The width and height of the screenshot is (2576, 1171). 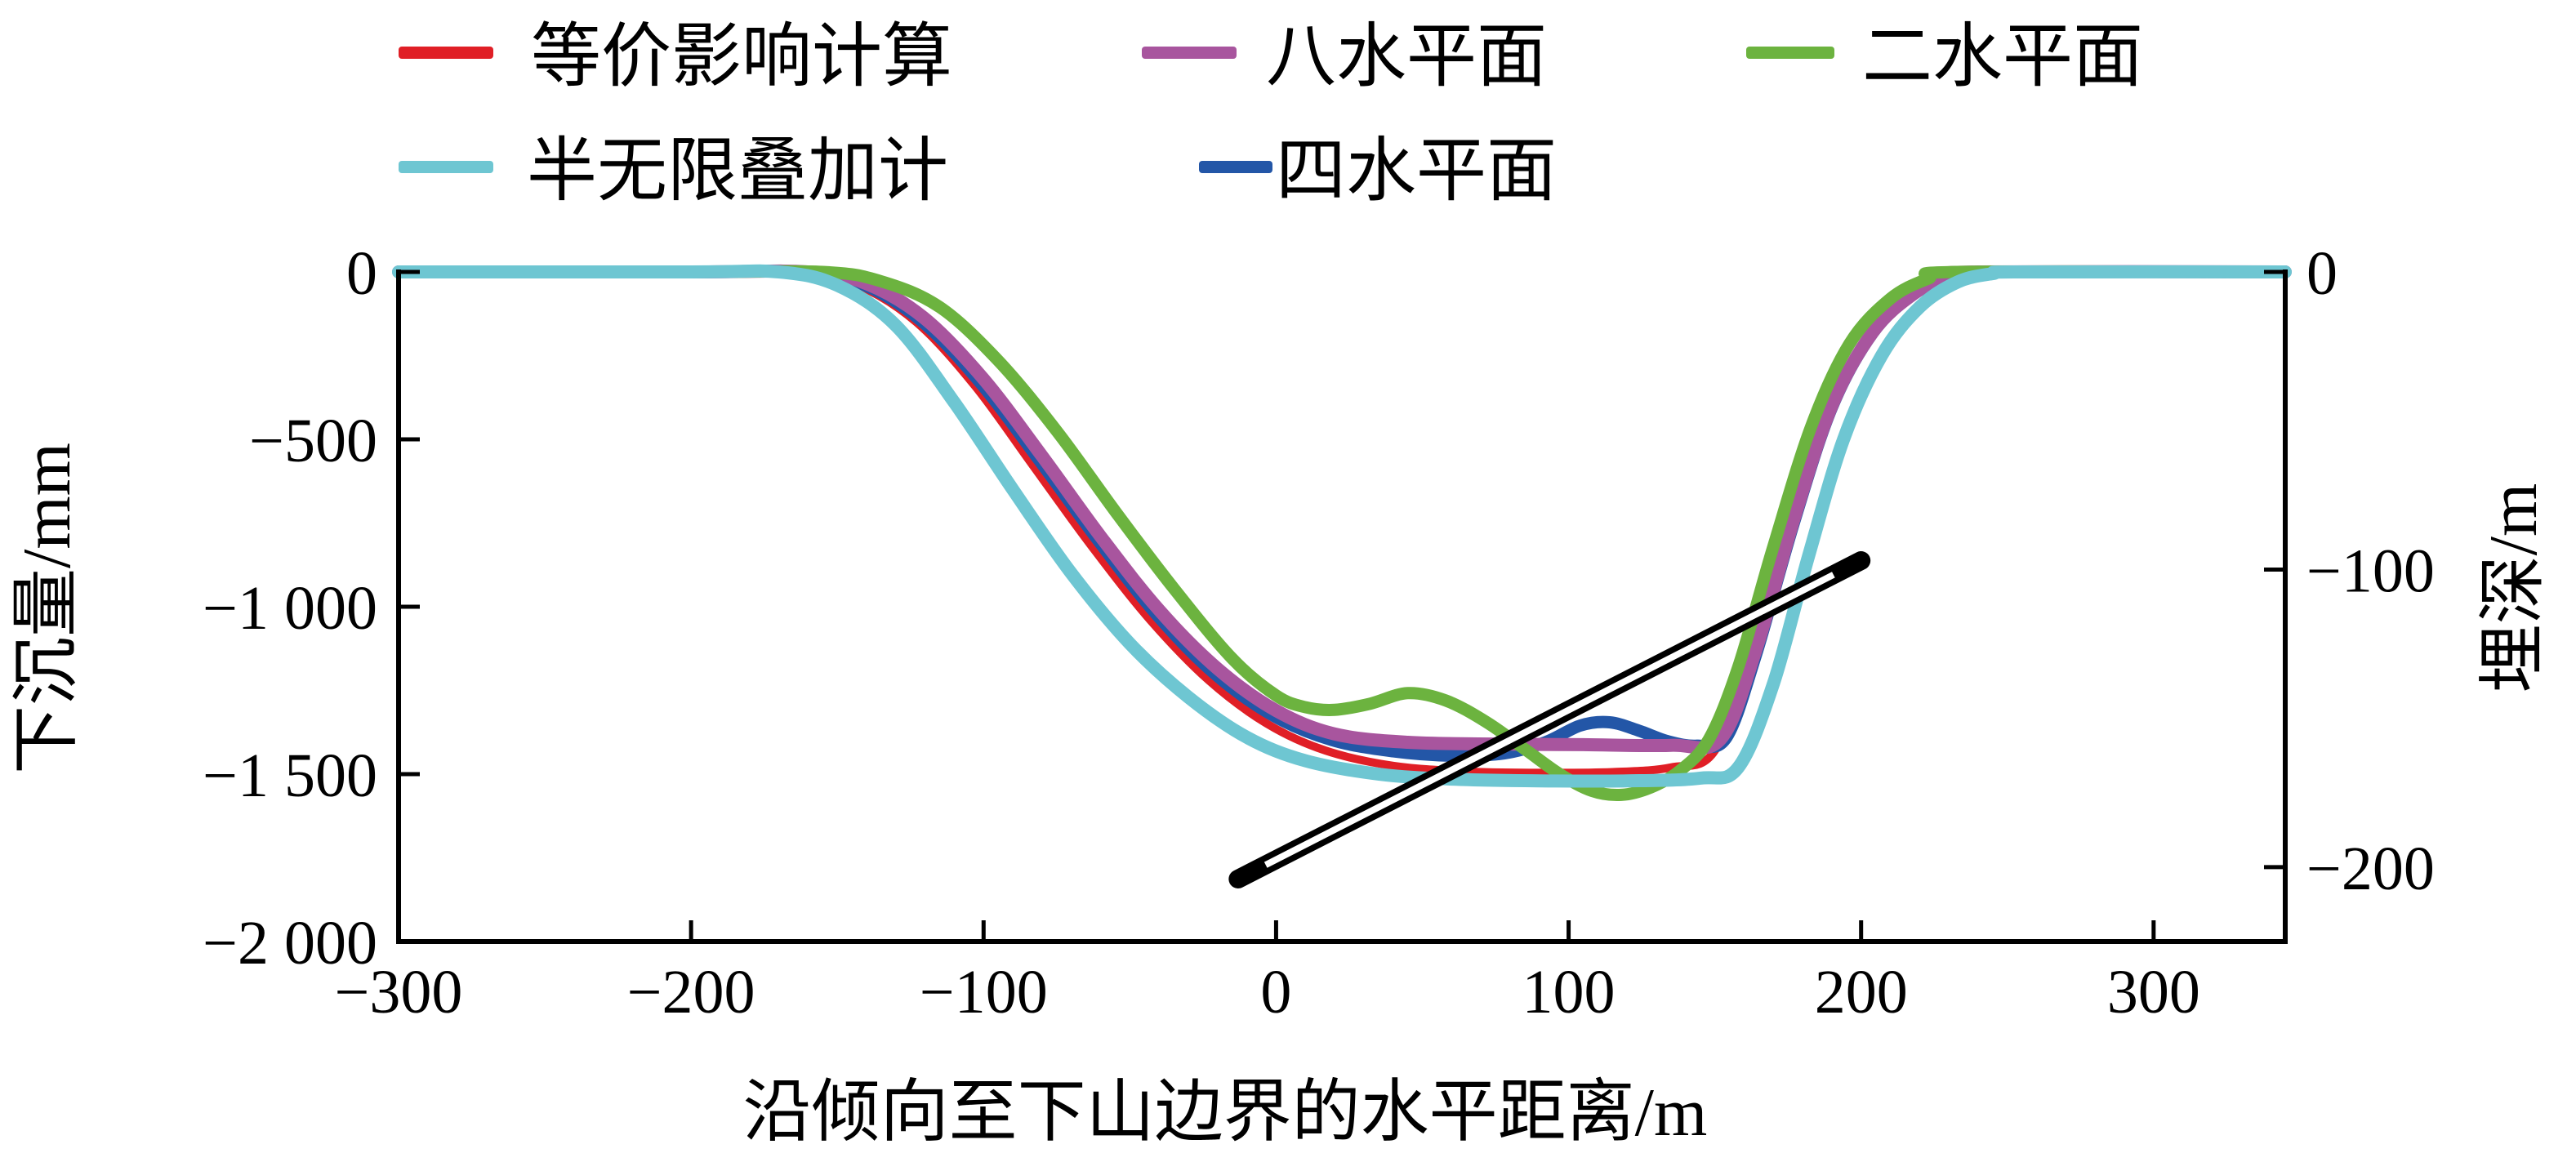 What do you see at coordinates (1790, 53) in the screenshot?
I see `legend-swatch-two-level` at bounding box center [1790, 53].